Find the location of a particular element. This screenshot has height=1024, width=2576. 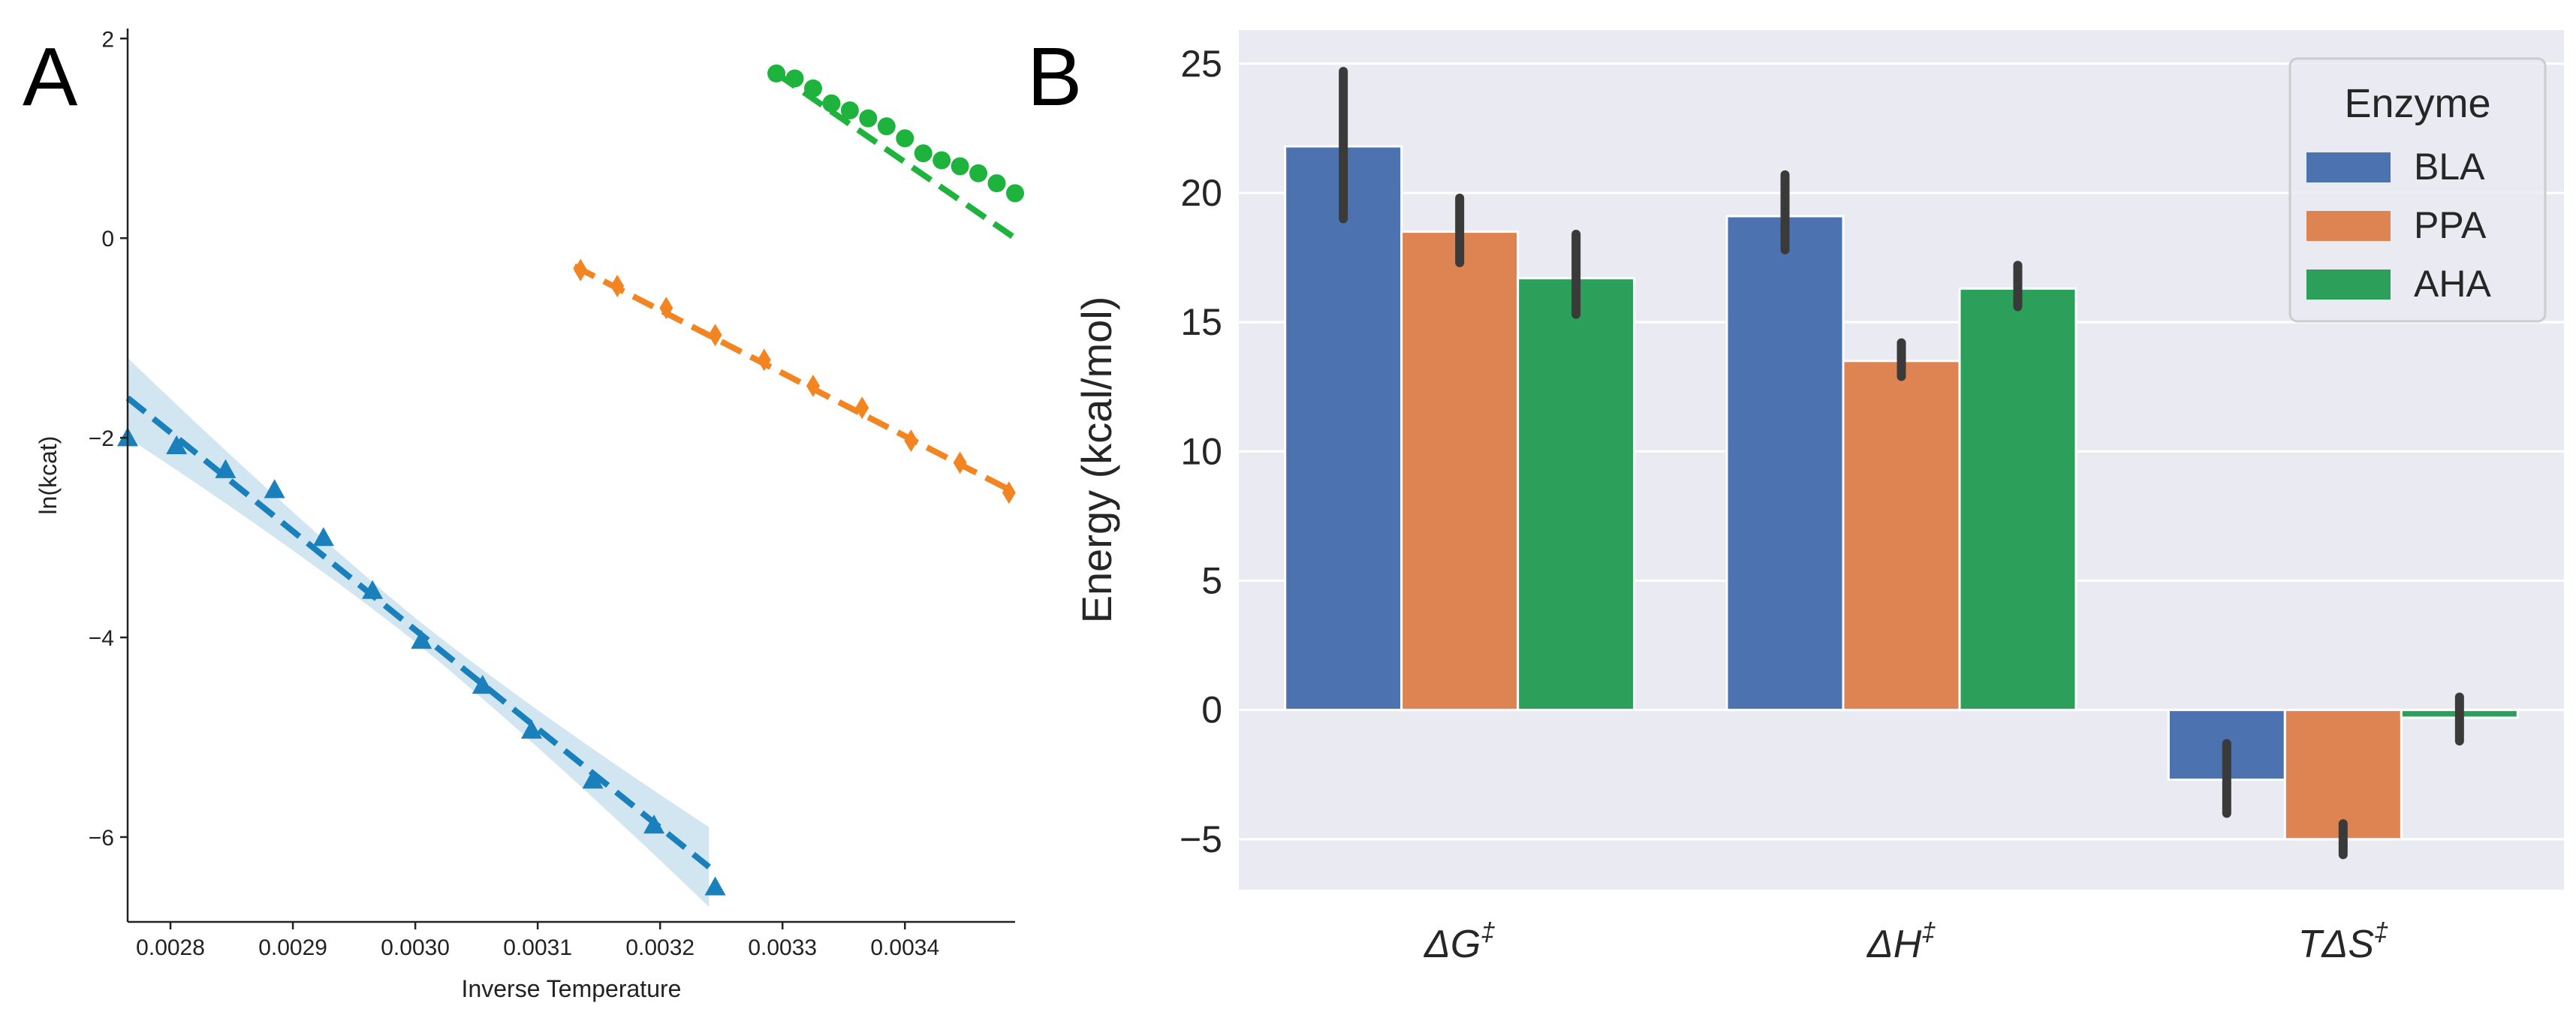

legend-label-bla: BLA is located at coordinates (2449, 167).